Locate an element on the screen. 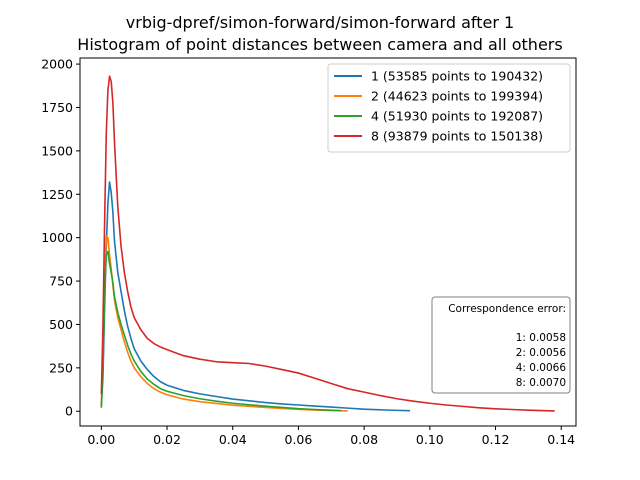  annotation-line-1: 1: 0.0058 is located at coordinates (541, 338).